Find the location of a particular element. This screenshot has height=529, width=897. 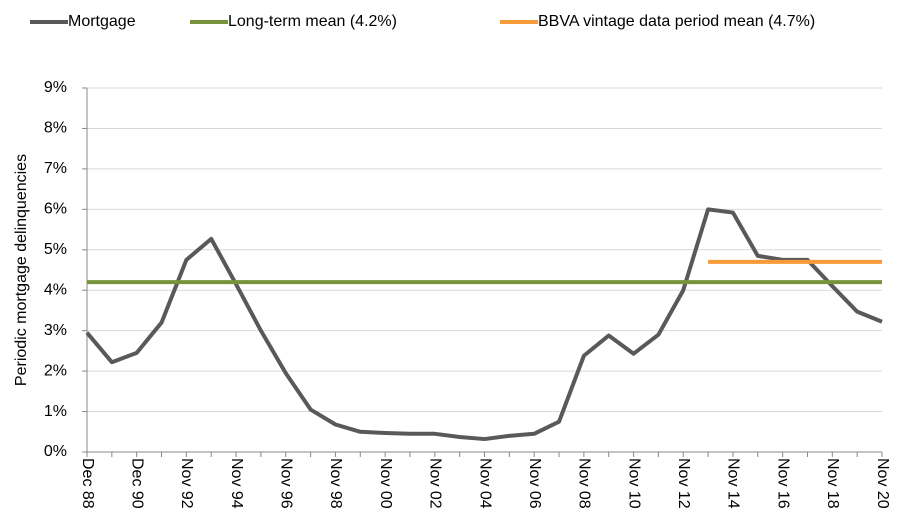

x-tick-label: Nov 04 is located at coordinates (484, 483).